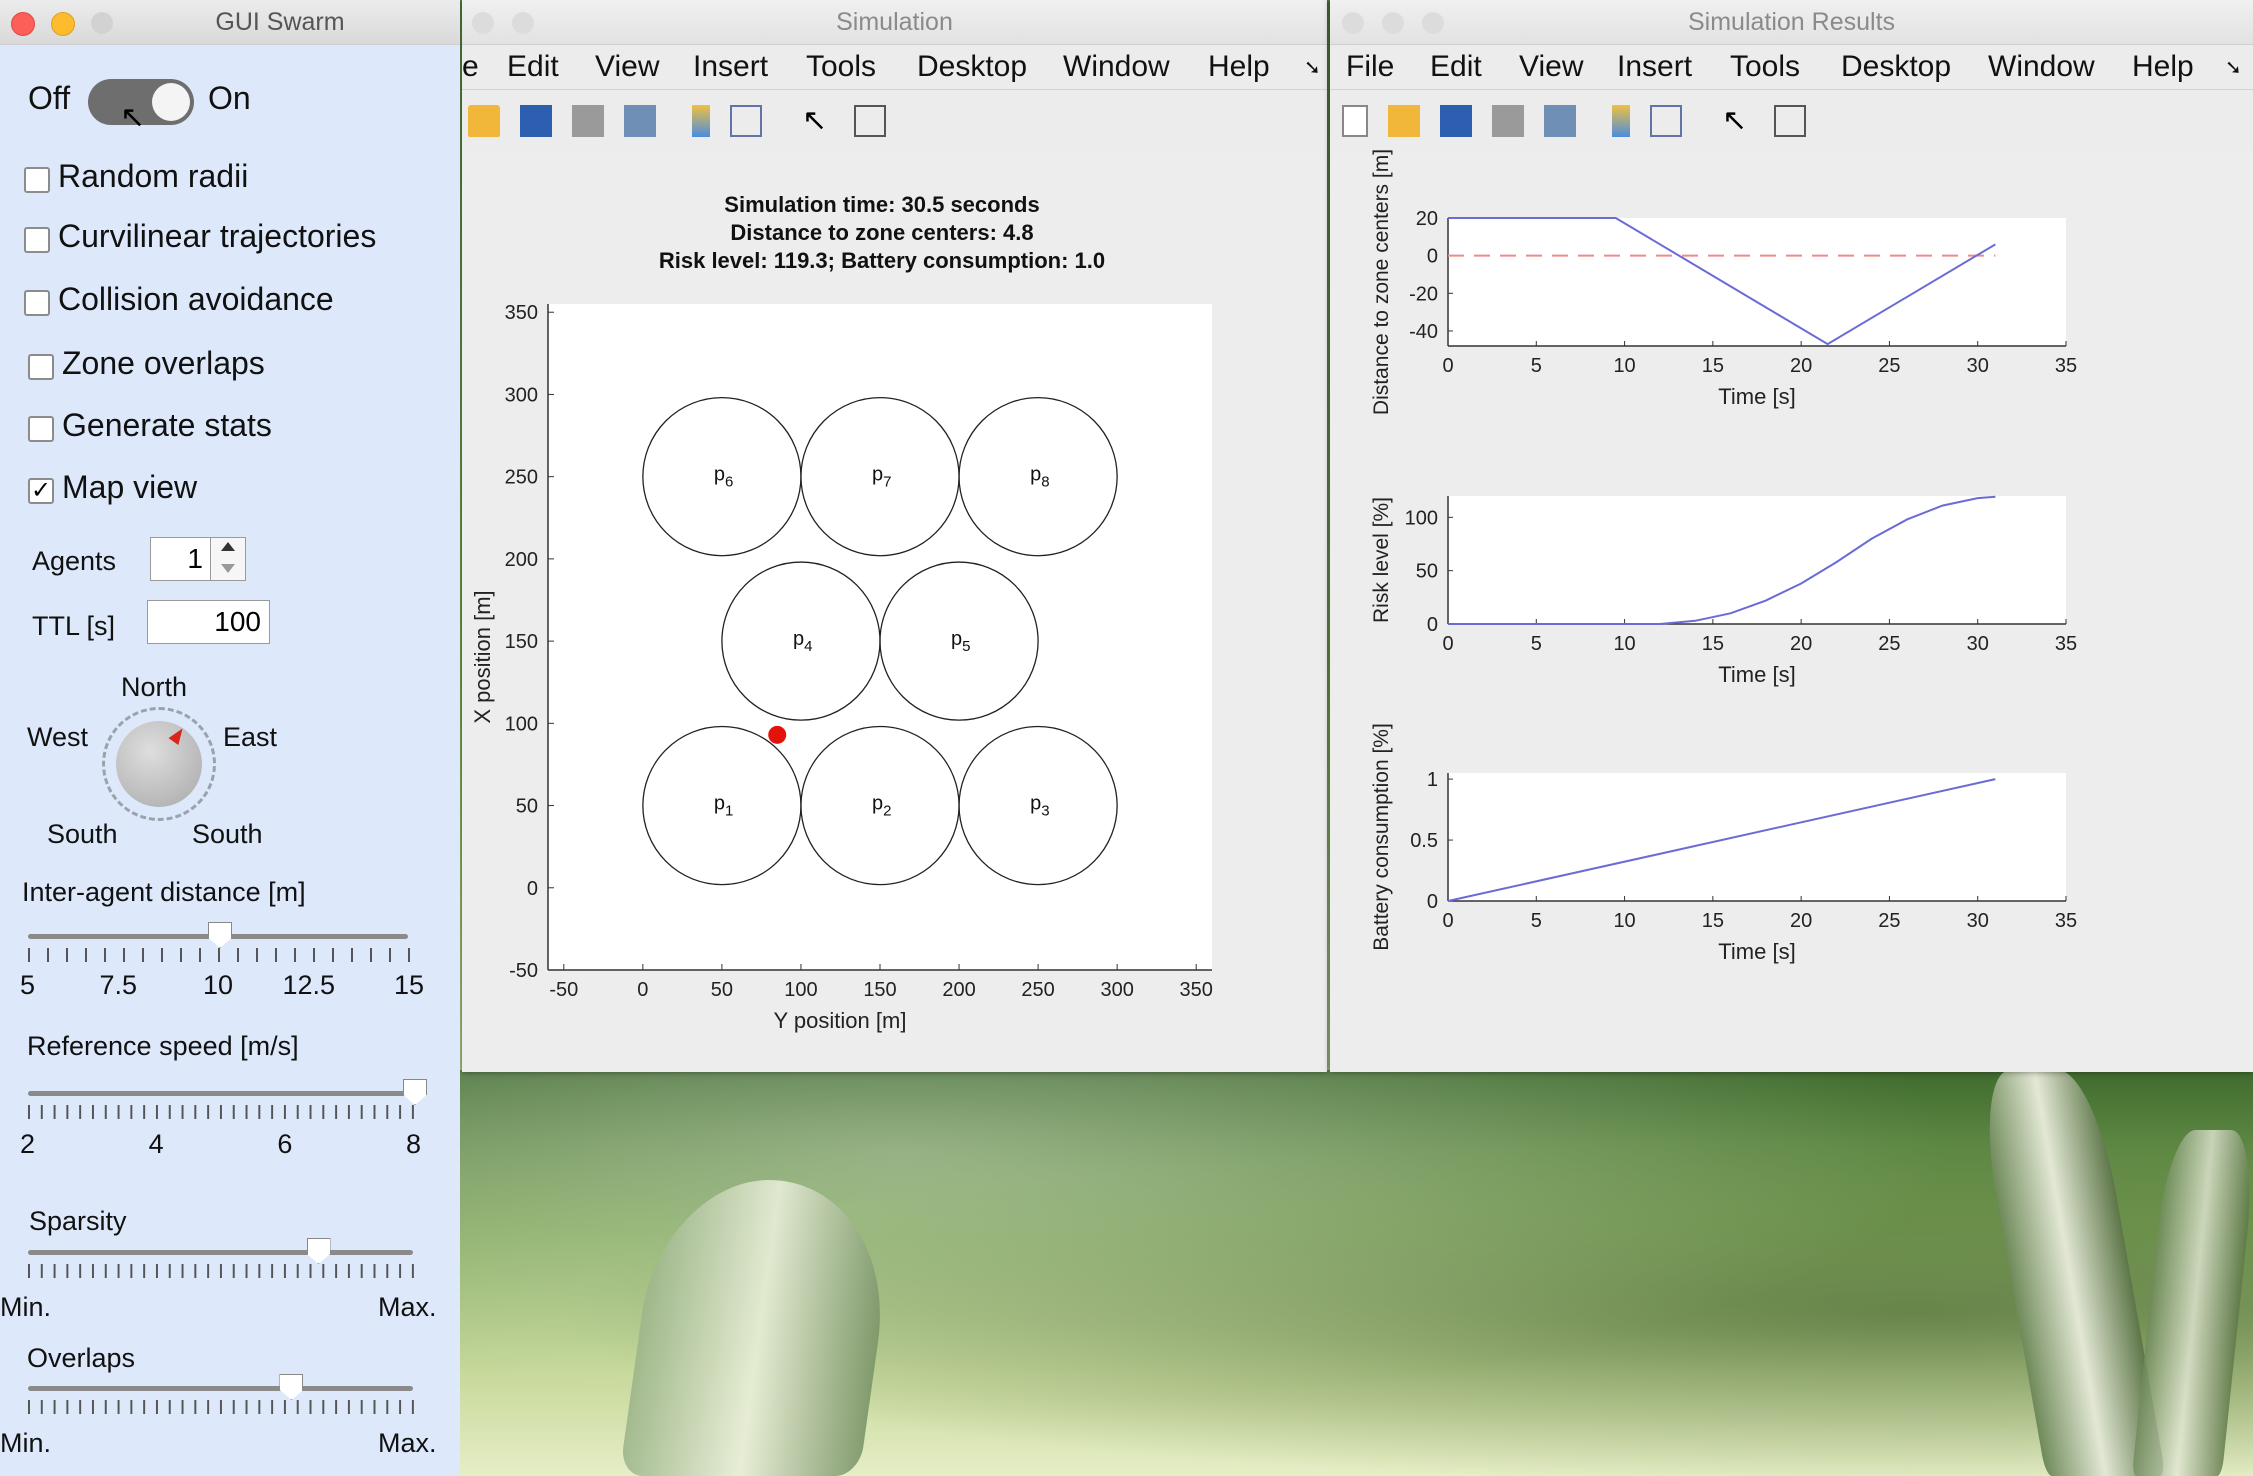 This screenshot has height=1476, width=2253. Describe the element at coordinates (26, 1307) in the screenshot. I see `sparsity-min-label: Min.` at that location.